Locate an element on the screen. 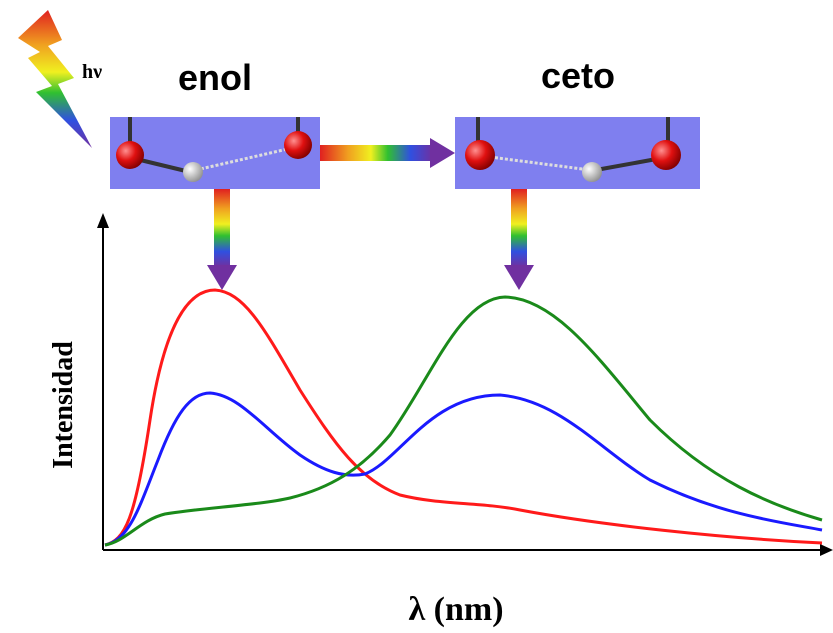 This screenshot has width=833, height=633. enol-label: enol is located at coordinates (215, 77).